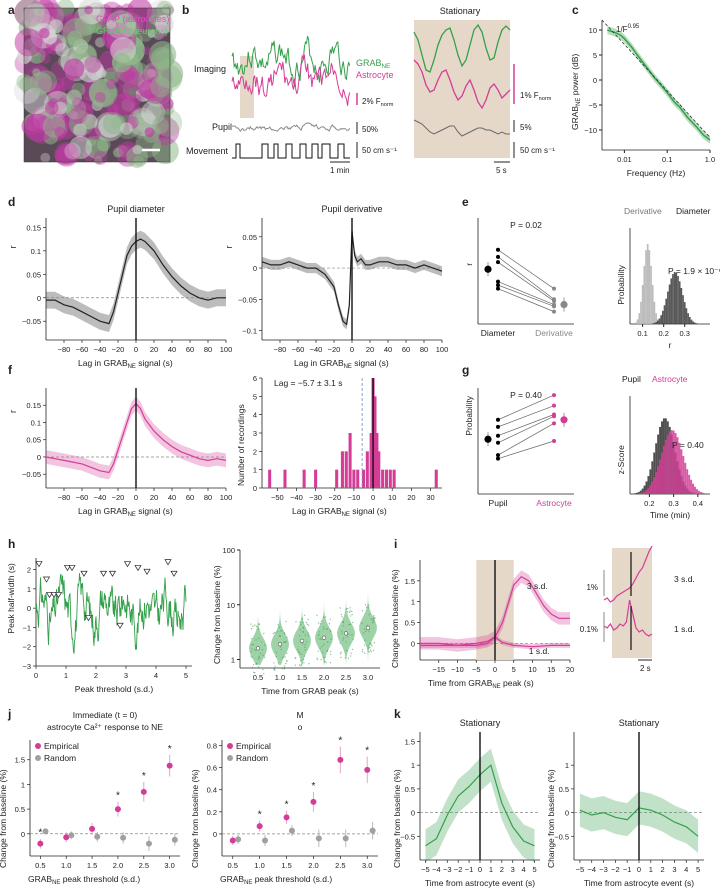 The width and height of the screenshot is (720, 896). I want to click on scale-stationary-pupil: 5%, so click(526, 127).